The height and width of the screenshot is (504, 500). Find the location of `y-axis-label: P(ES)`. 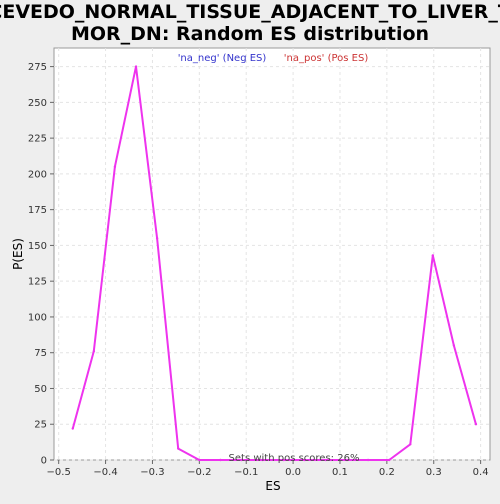

y-axis-label: P(ES) is located at coordinates (18, 254).